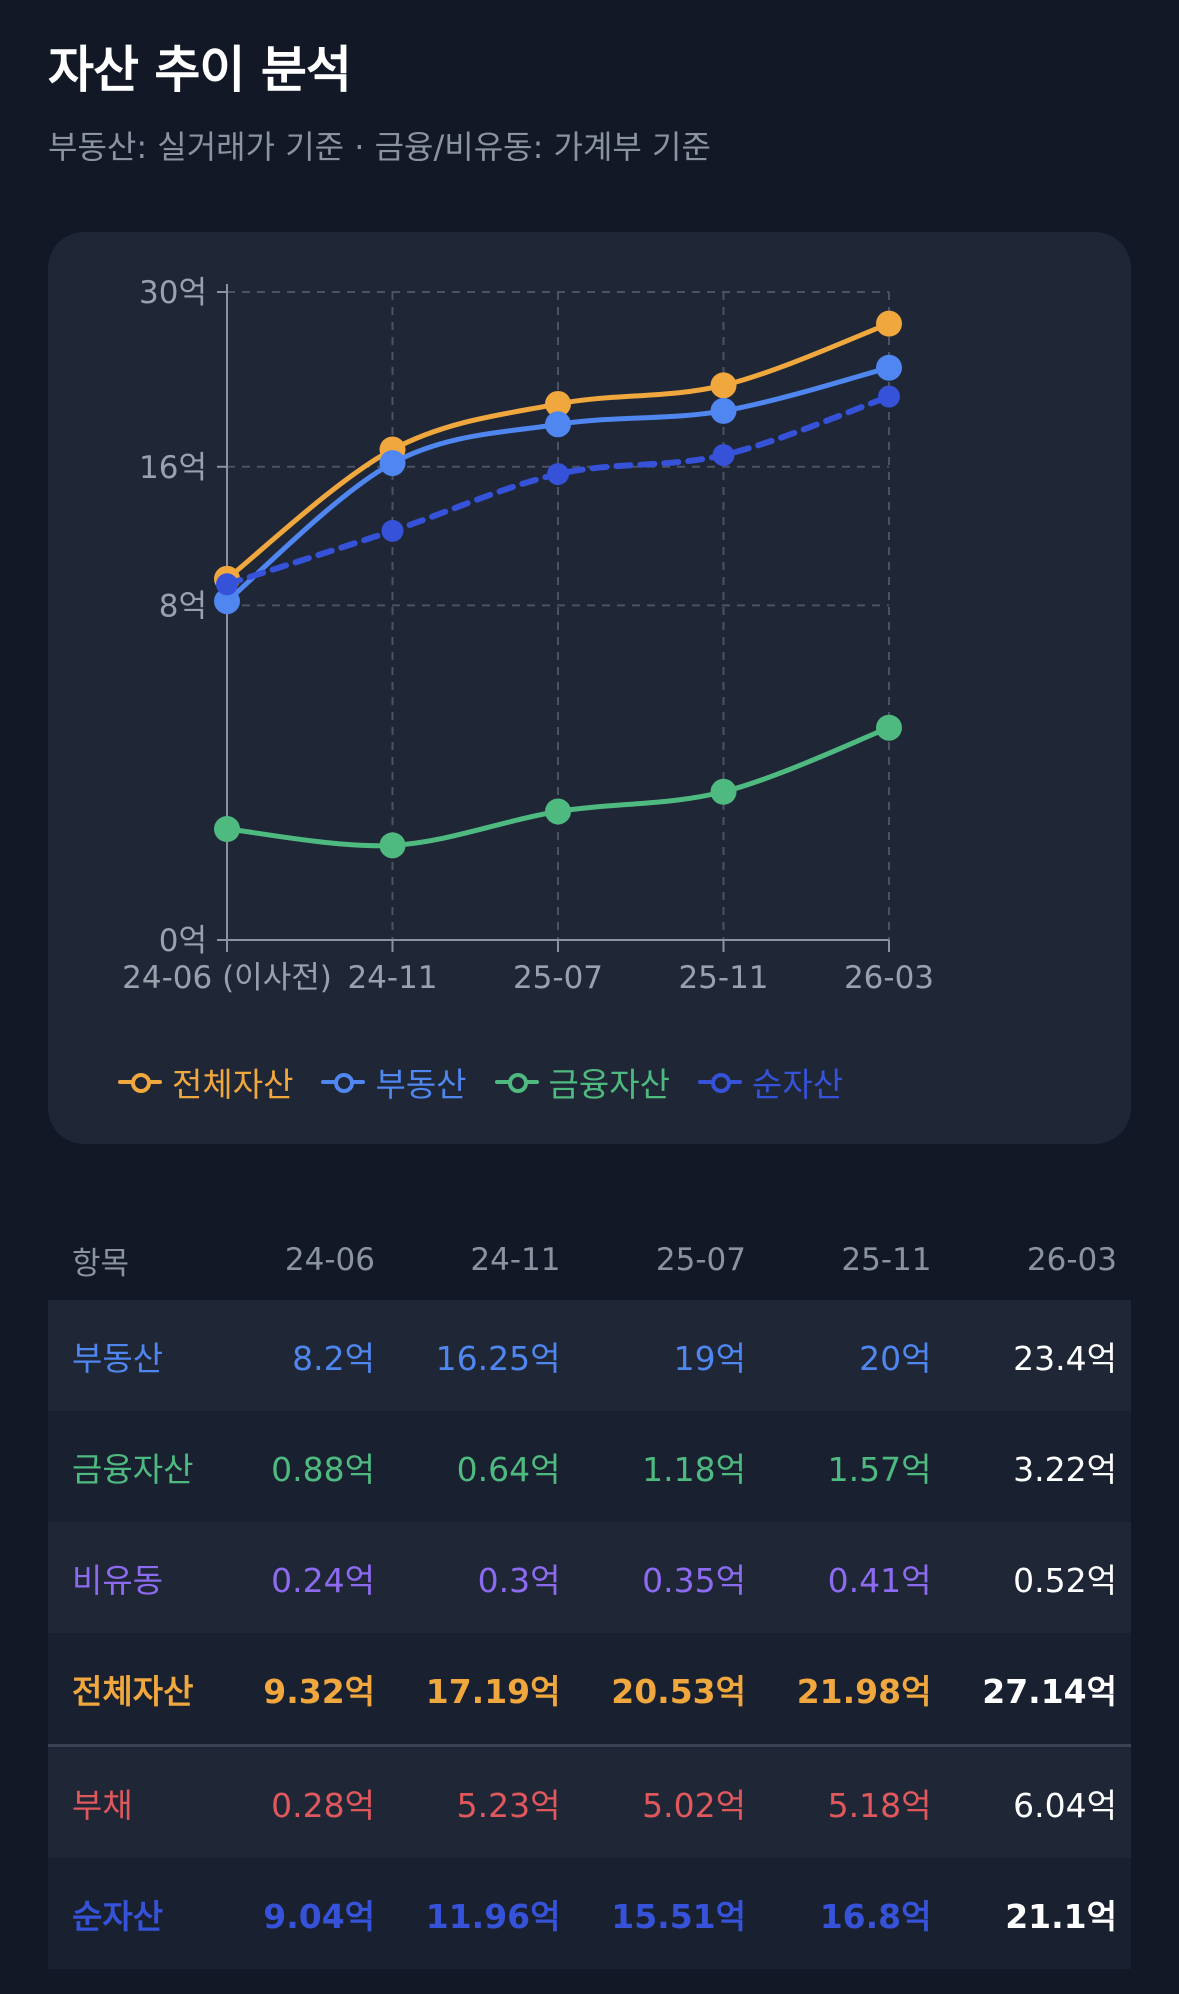 Image resolution: width=1179 pixels, height=1994 pixels. What do you see at coordinates (558, 978) in the screenshot?
I see `x-tick-label: 25-07` at bounding box center [558, 978].